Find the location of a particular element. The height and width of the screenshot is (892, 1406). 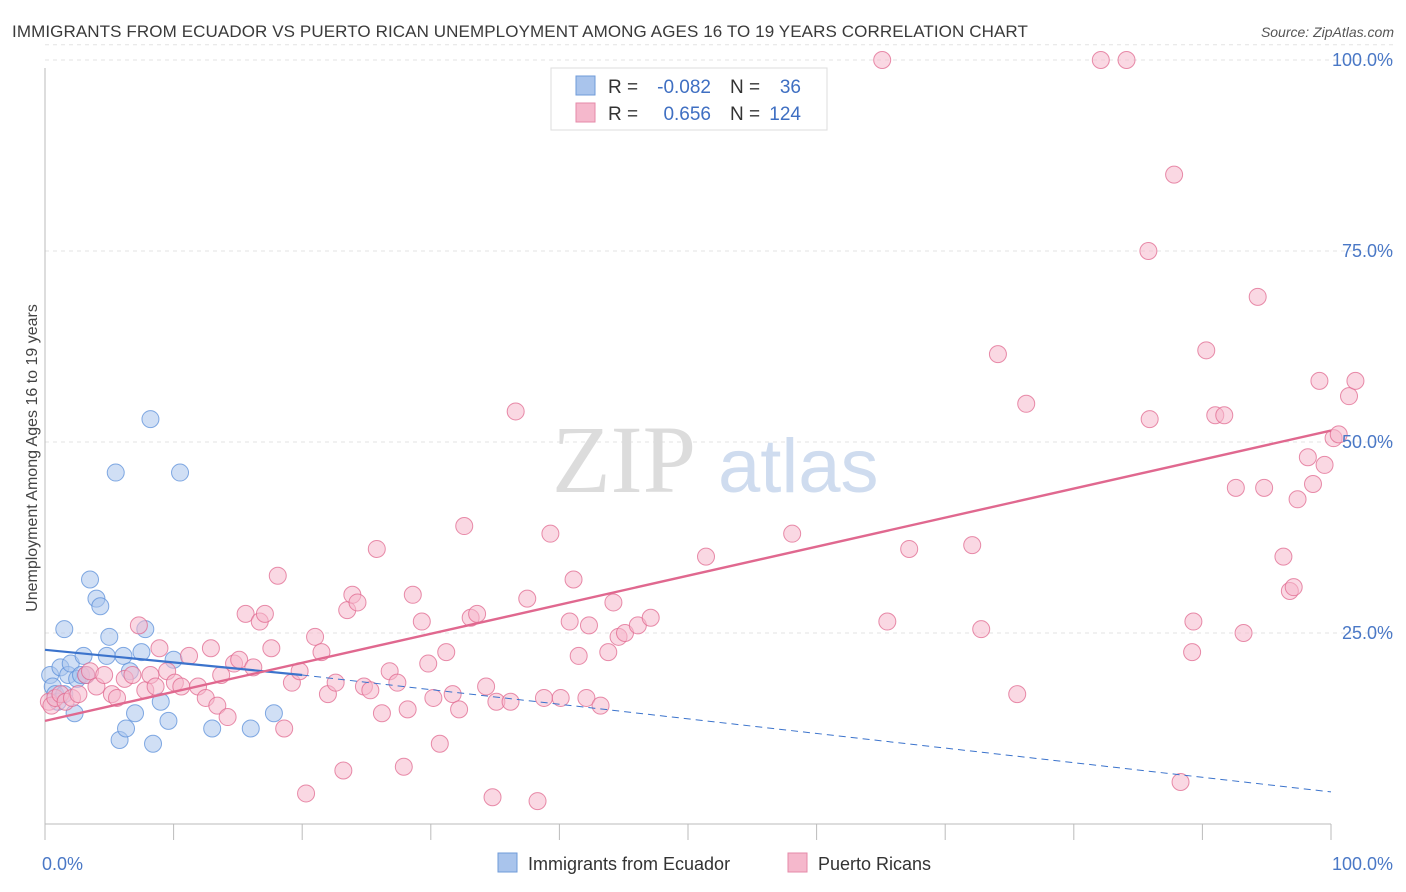

legend-box is located at coordinates (689, 99).